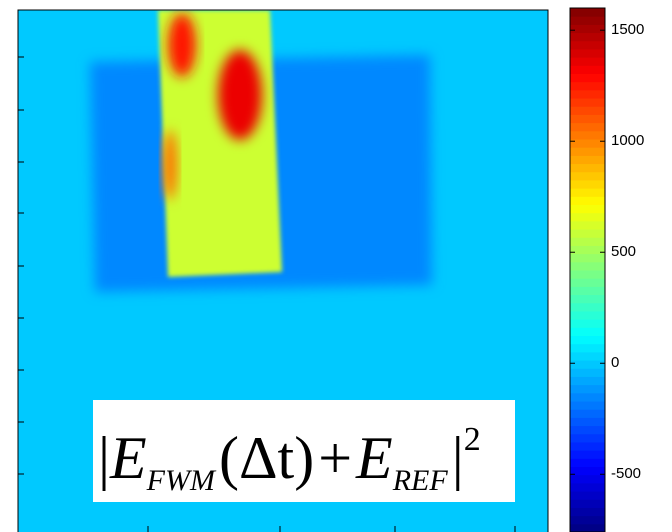 The width and height of the screenshot is (672, 532). I want to click on formula-sub: REF, so click(420, 480).